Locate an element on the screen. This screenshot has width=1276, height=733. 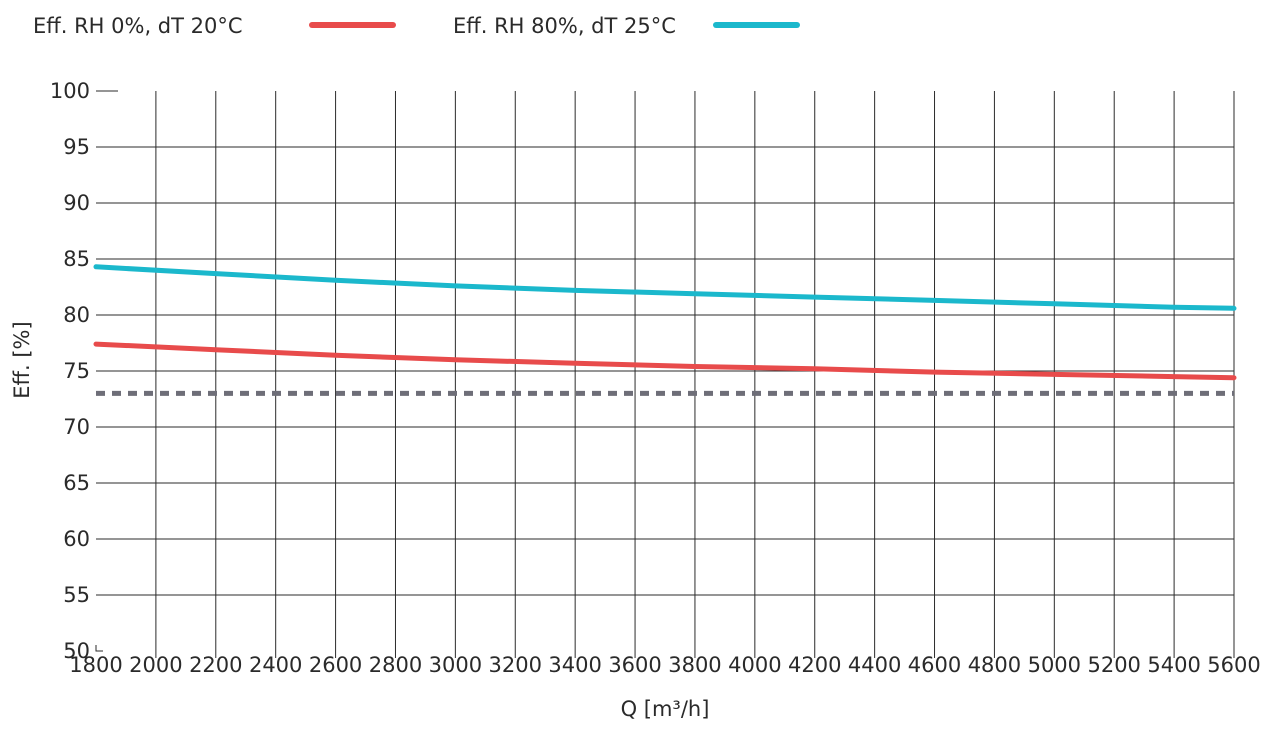
x-tick-label: 2600 is located at coordinates (335, 665).